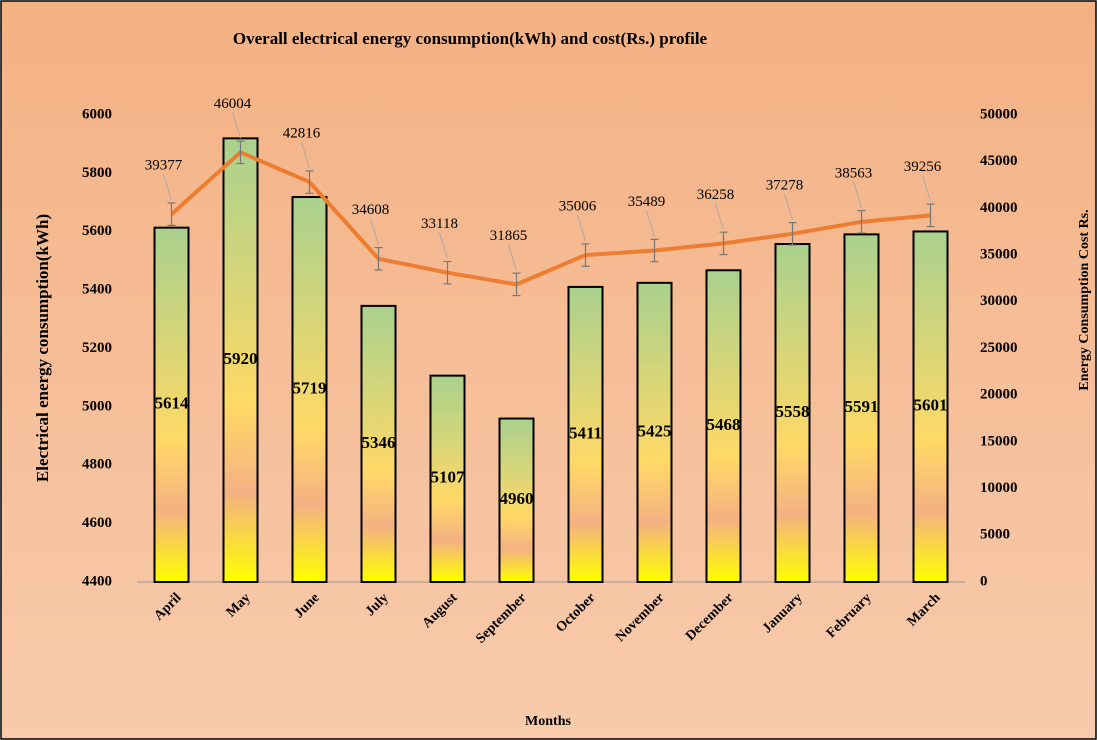 The height and width of the screenshot is (740, 1097). What do you see at coordinates (999, 114) in the screenshot?
I see `y2-tick-label: 50000` at bounding box center [999, 114].